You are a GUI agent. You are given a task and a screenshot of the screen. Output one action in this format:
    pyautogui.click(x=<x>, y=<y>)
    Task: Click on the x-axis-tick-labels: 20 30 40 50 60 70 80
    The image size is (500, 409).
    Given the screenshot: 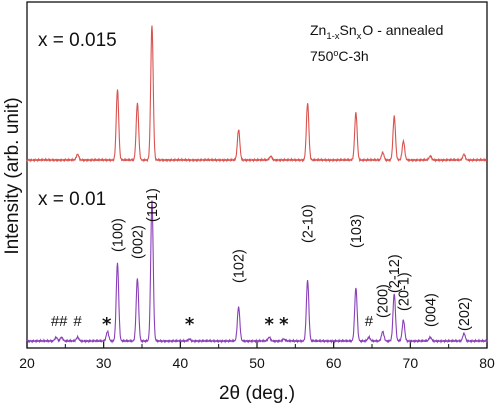 What is the action you would take?
    pyautogui.click(x=257, y=363)
    